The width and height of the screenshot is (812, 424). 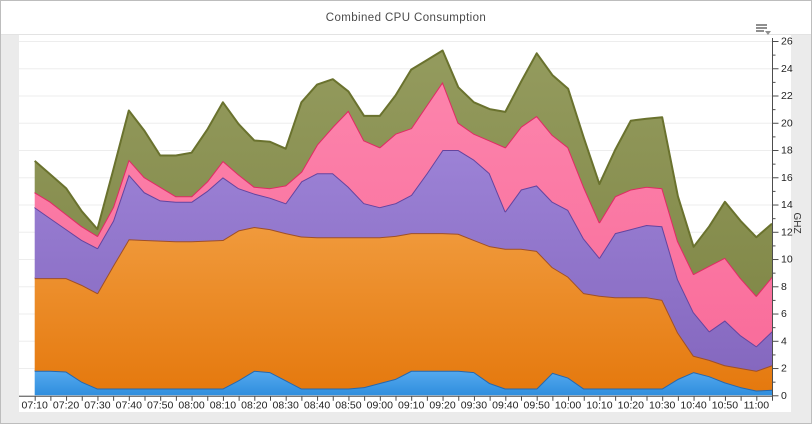 I want to click on x-tick-label: 10:00, so click(x=568, y=406).